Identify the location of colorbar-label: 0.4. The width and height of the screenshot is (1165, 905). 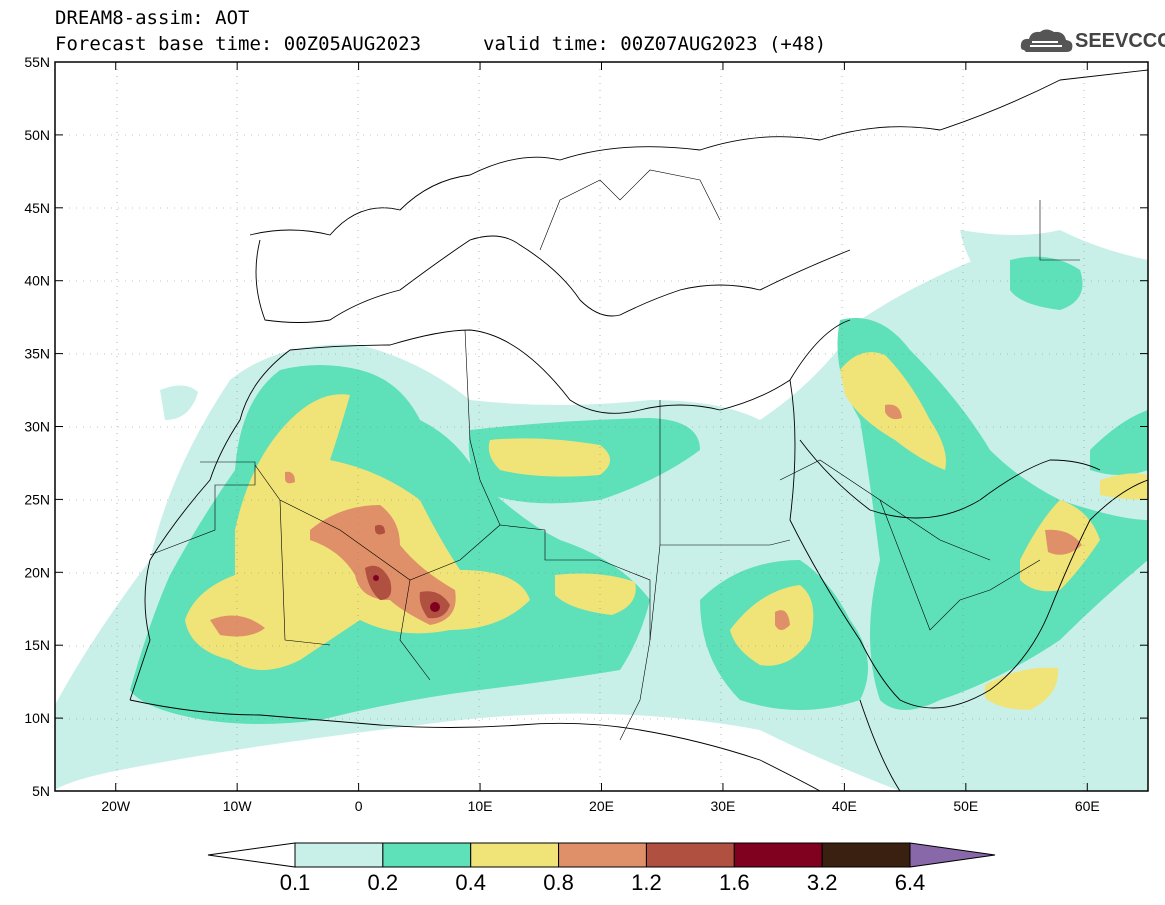
(470, 882).